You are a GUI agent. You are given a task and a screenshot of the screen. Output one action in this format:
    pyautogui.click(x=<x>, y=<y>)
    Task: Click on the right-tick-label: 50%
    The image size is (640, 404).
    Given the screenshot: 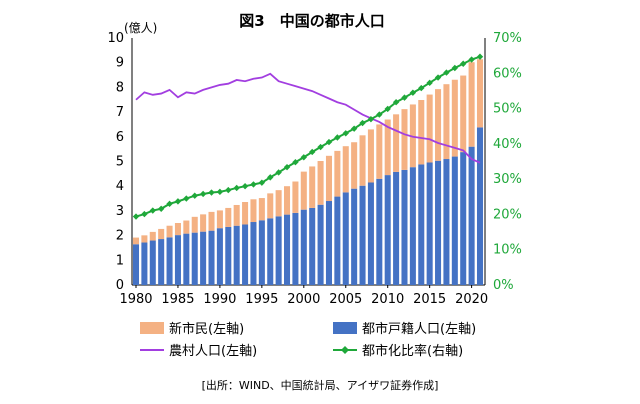 What is the action you would take?
    pyautogui.click(x=507, y=109)
    